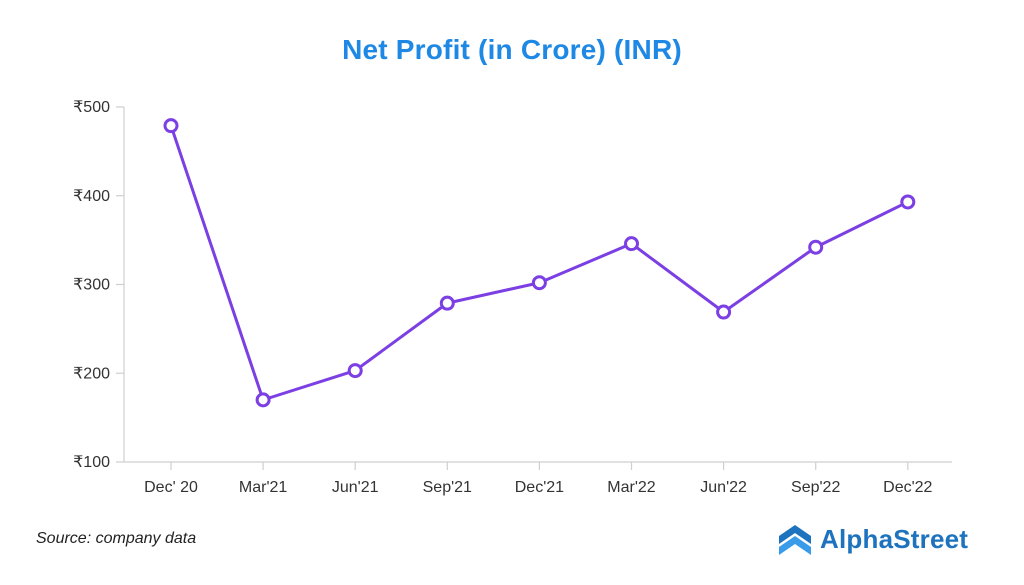 The image size is (1024, 585). What do you see at coordinates (631, 487) in the screenshot?
I see `x-tick-label: Mar'22` at bounding box center [631, 487].